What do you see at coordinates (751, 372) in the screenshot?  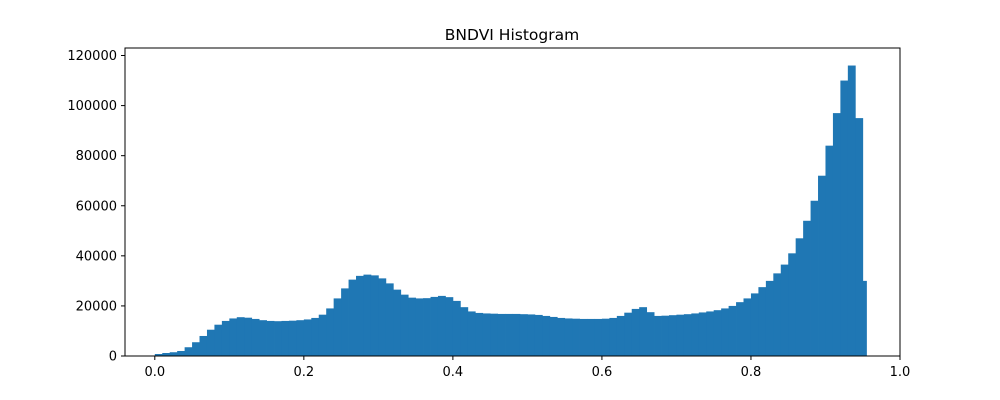 I see `x-tick-label: 0.8` at bounding box center [751, 372].